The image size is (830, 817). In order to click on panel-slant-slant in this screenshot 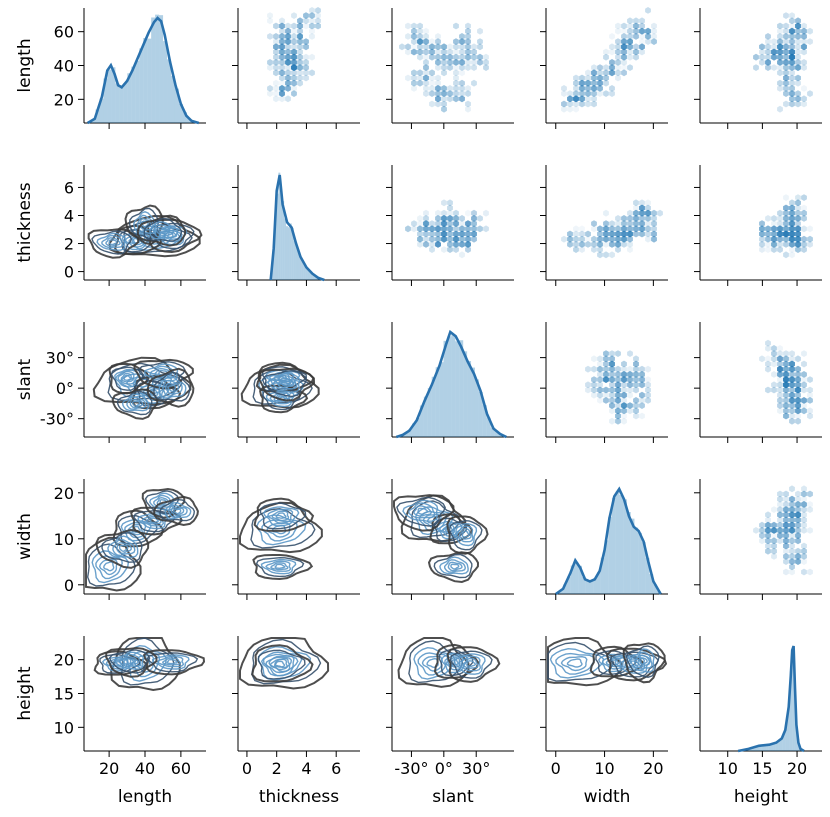, I will do `click(450, 382)`.